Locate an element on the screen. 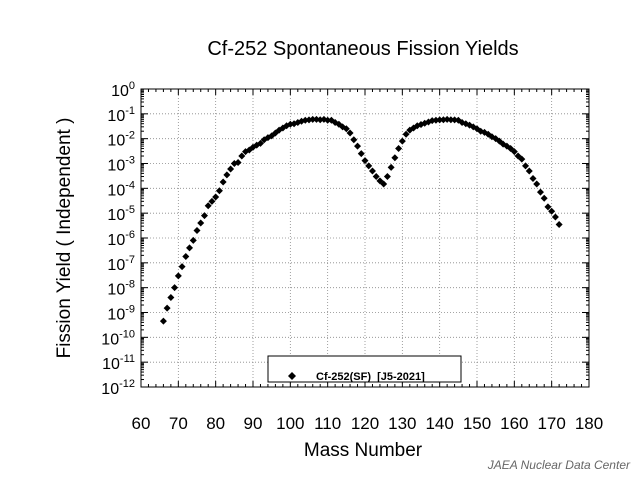 This screenshot has height=480, width=640. x-tick-label: 130 is located at coordinates (402, 423).